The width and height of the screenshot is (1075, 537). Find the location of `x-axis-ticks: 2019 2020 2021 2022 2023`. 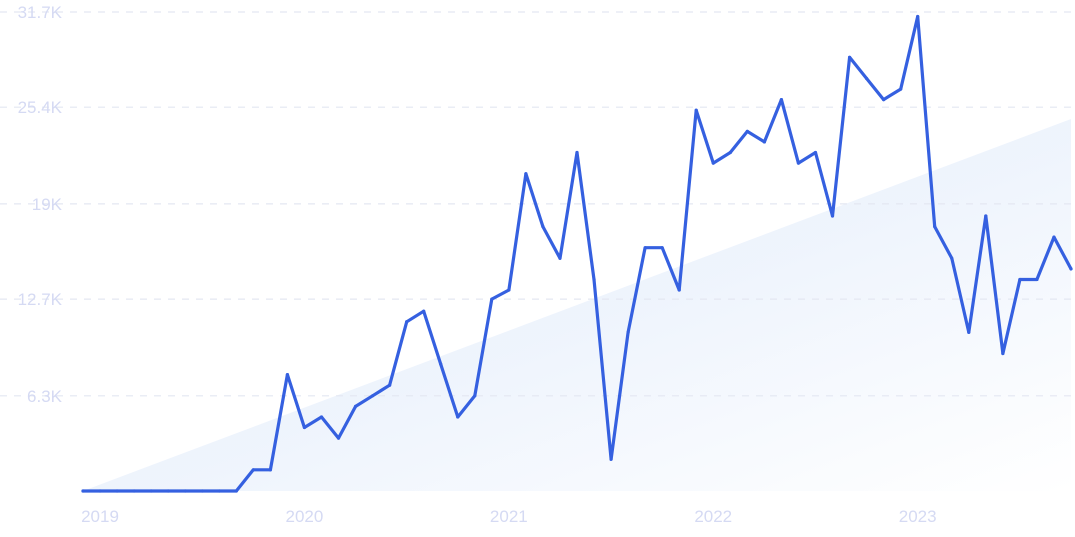

x-axis-ticks: 2019 2020 2021 2022 2023 is located at coordinates (508, 516).